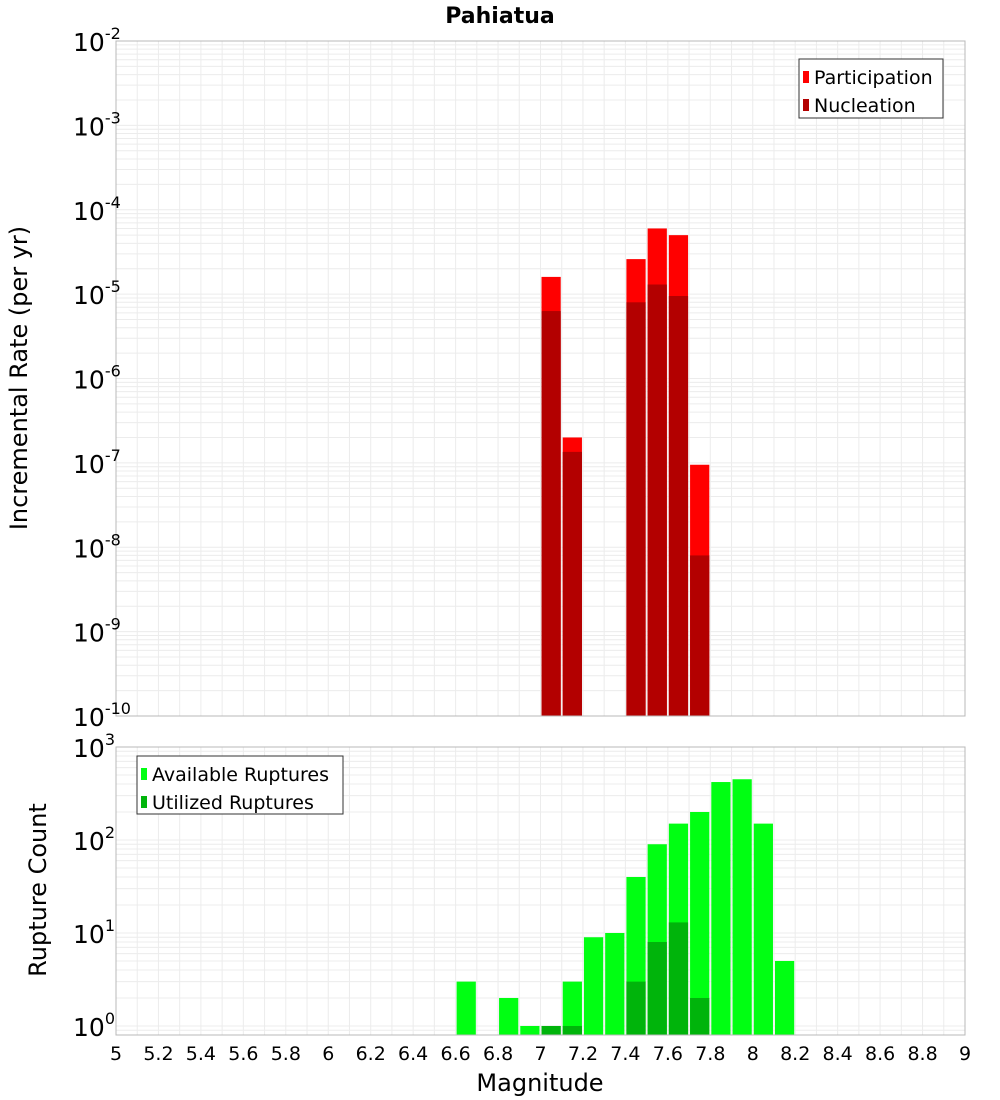  What do you see at coordinates (97, 378) in the screenshot?
I see `y-tick-label: 10⁻⁶` at bounding box center [97, 378].